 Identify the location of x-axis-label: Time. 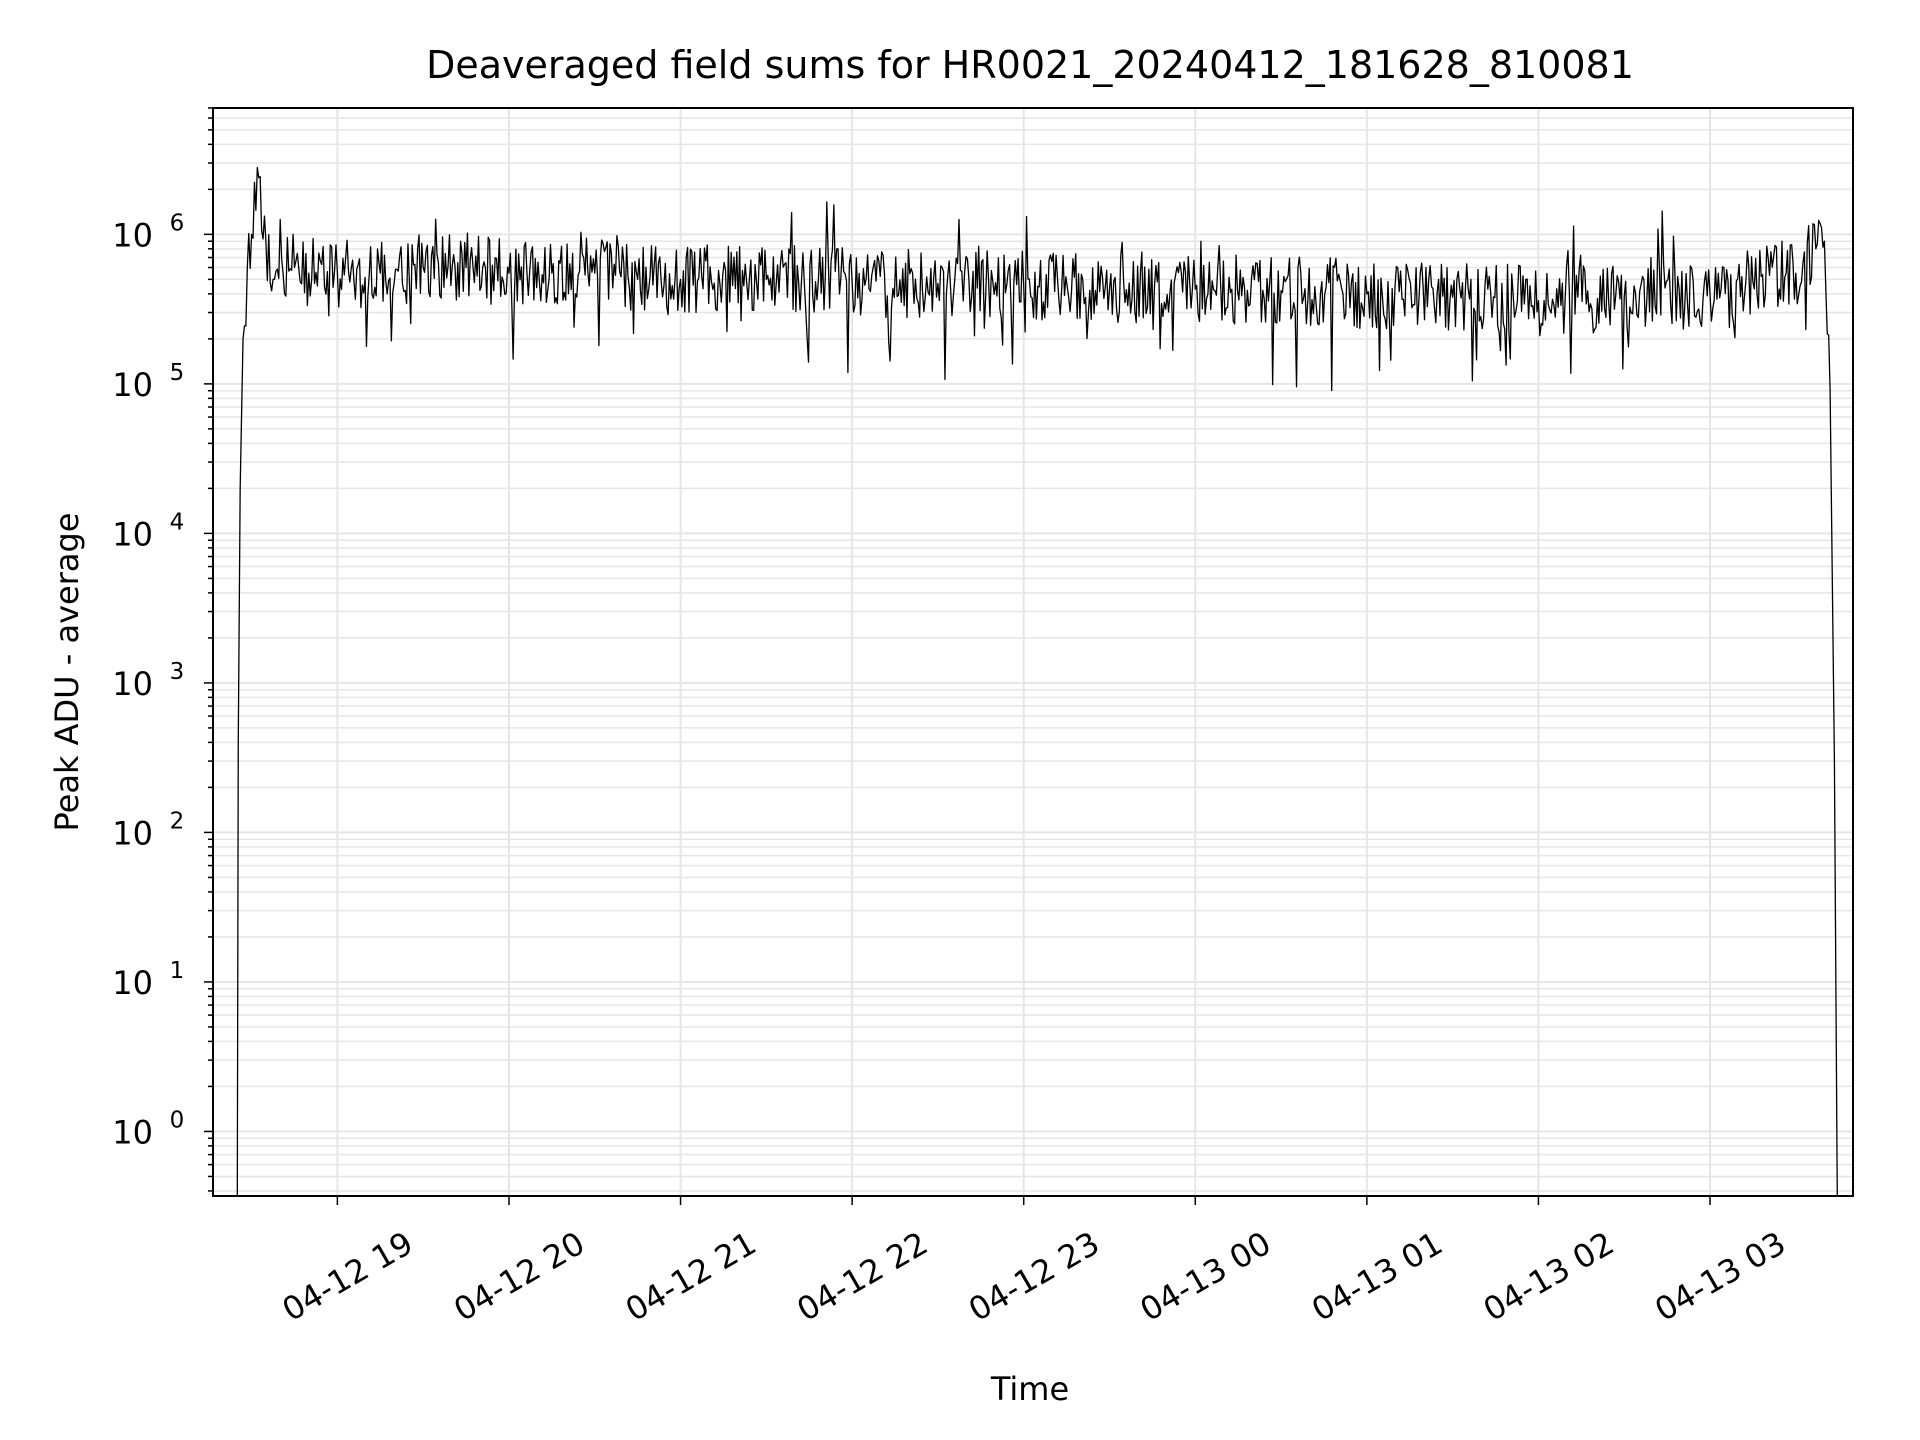
(1029, 1389).